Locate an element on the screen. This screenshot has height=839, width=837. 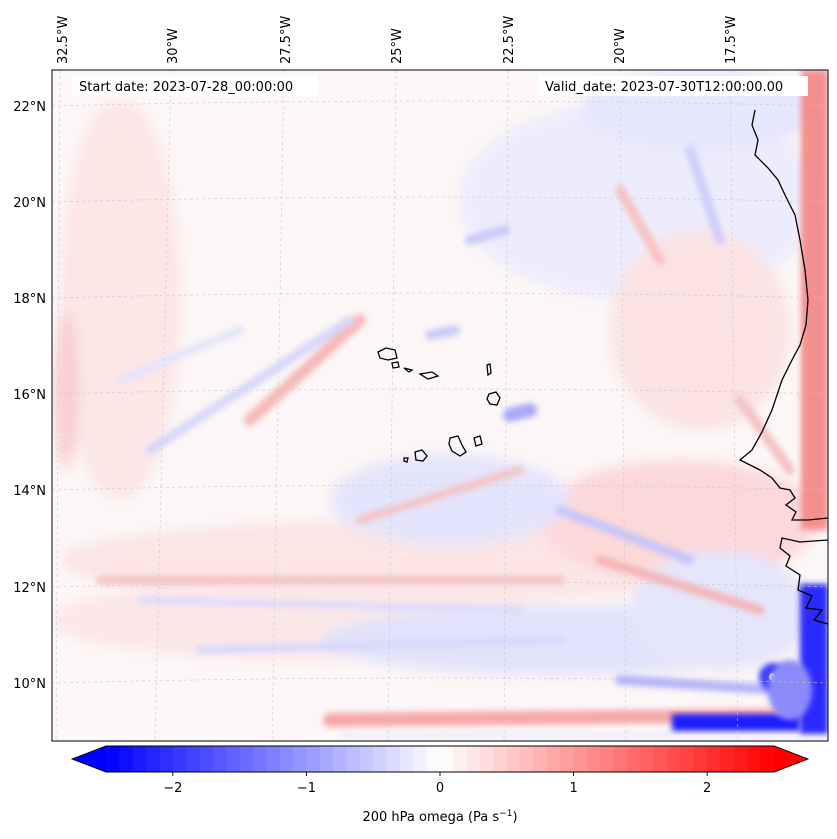
lon-tick: 20°W is located at coordinates (620, 46).